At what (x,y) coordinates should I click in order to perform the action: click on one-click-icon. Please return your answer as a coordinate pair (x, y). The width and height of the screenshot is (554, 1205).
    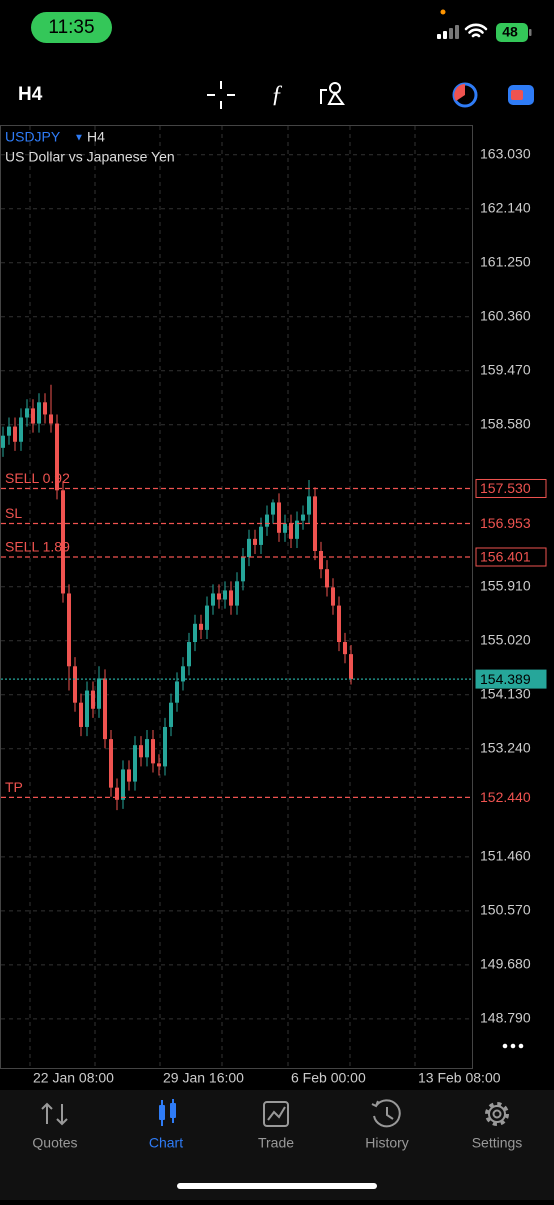
    Looking at the image, I should click on (465, 95).